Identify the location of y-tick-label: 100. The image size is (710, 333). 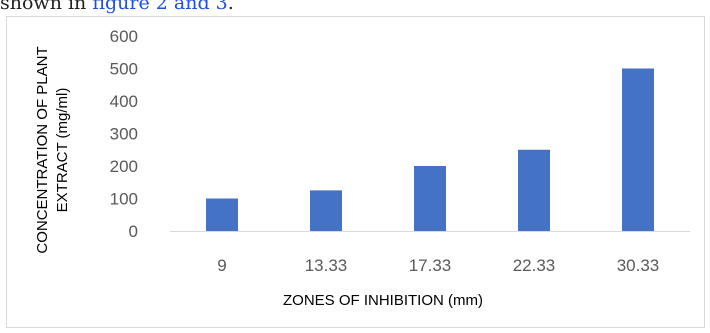
(124, 199).